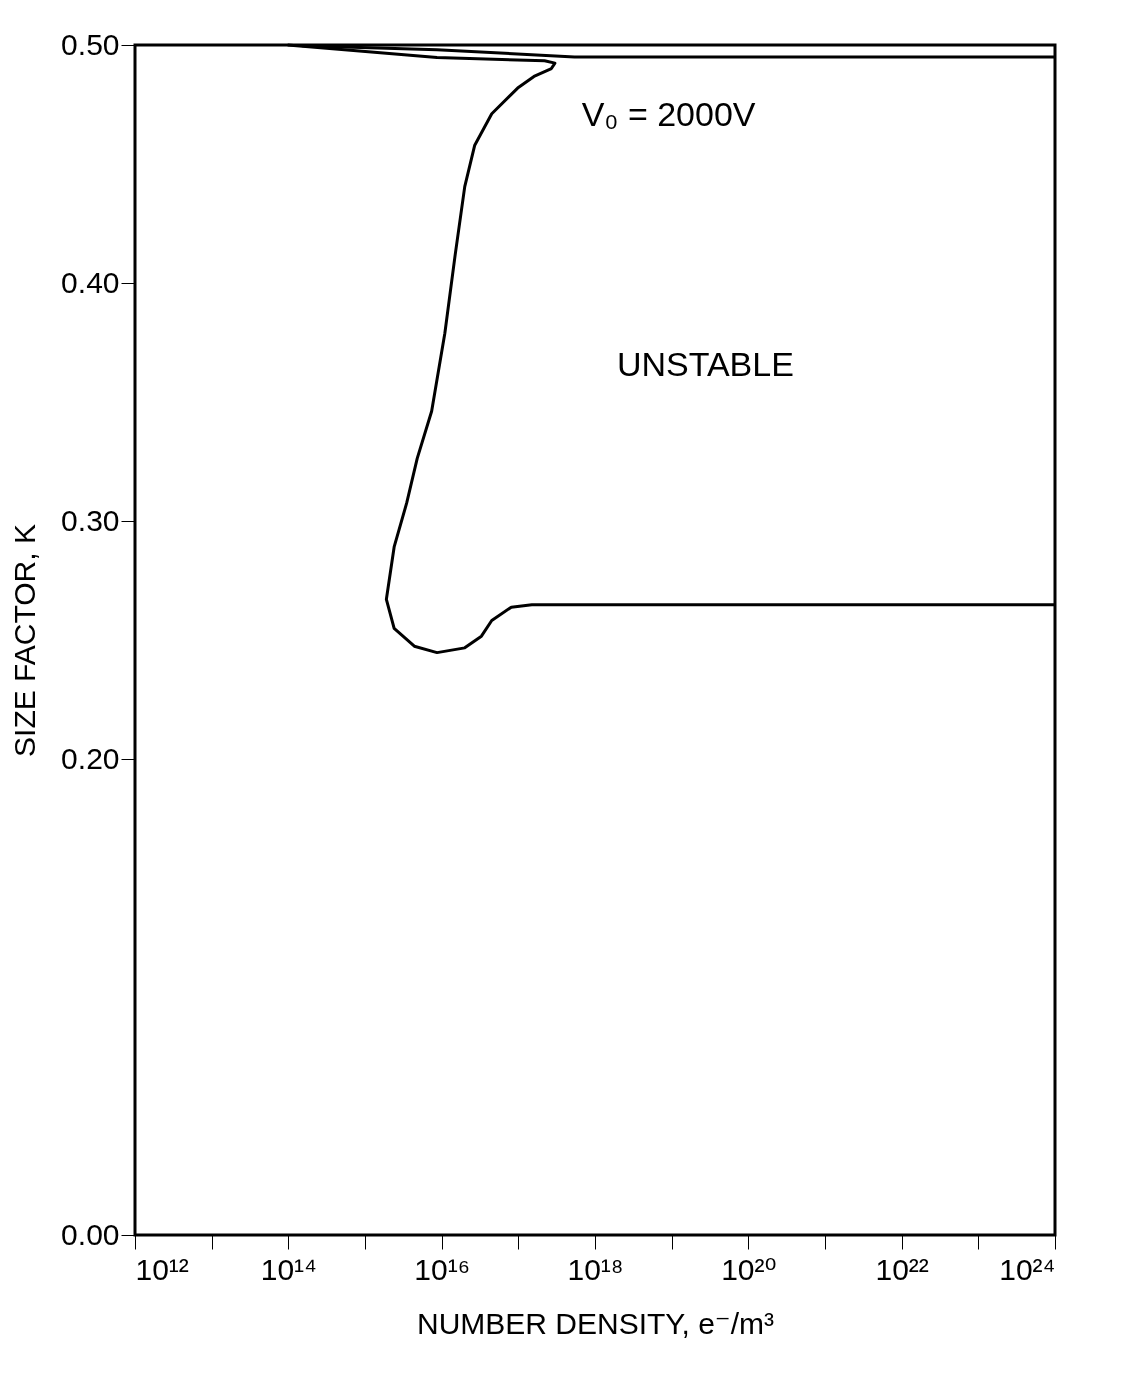 The image size is (1128, 1377). Describe the element at coordinates (749, 1269) in the screenshot. I see `x-tick-label: 10²⁰` at that location.